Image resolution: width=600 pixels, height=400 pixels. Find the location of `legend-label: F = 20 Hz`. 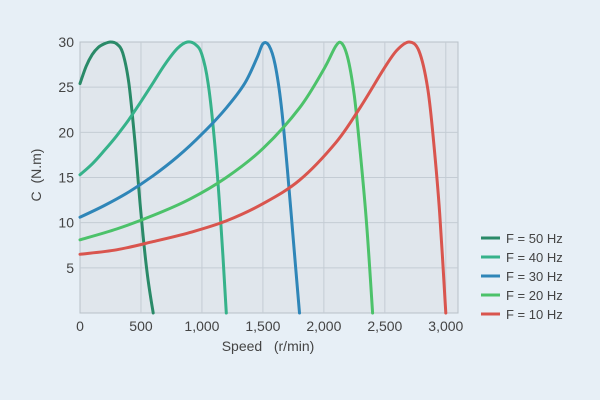

legend-label: F = 20 Hz is located at coordinates (534, 295).